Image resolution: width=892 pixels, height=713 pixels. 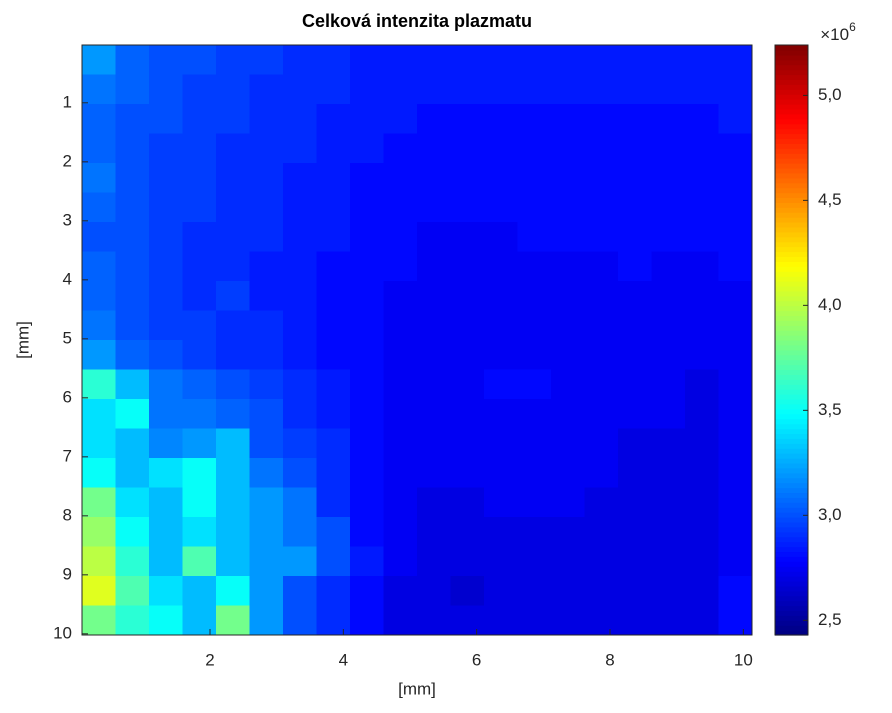 What do you see at coordinates (417, 21) in the screenshot?
I see `chart-title: Celková intenzita plazmatu` at bounding box center [417, 21].